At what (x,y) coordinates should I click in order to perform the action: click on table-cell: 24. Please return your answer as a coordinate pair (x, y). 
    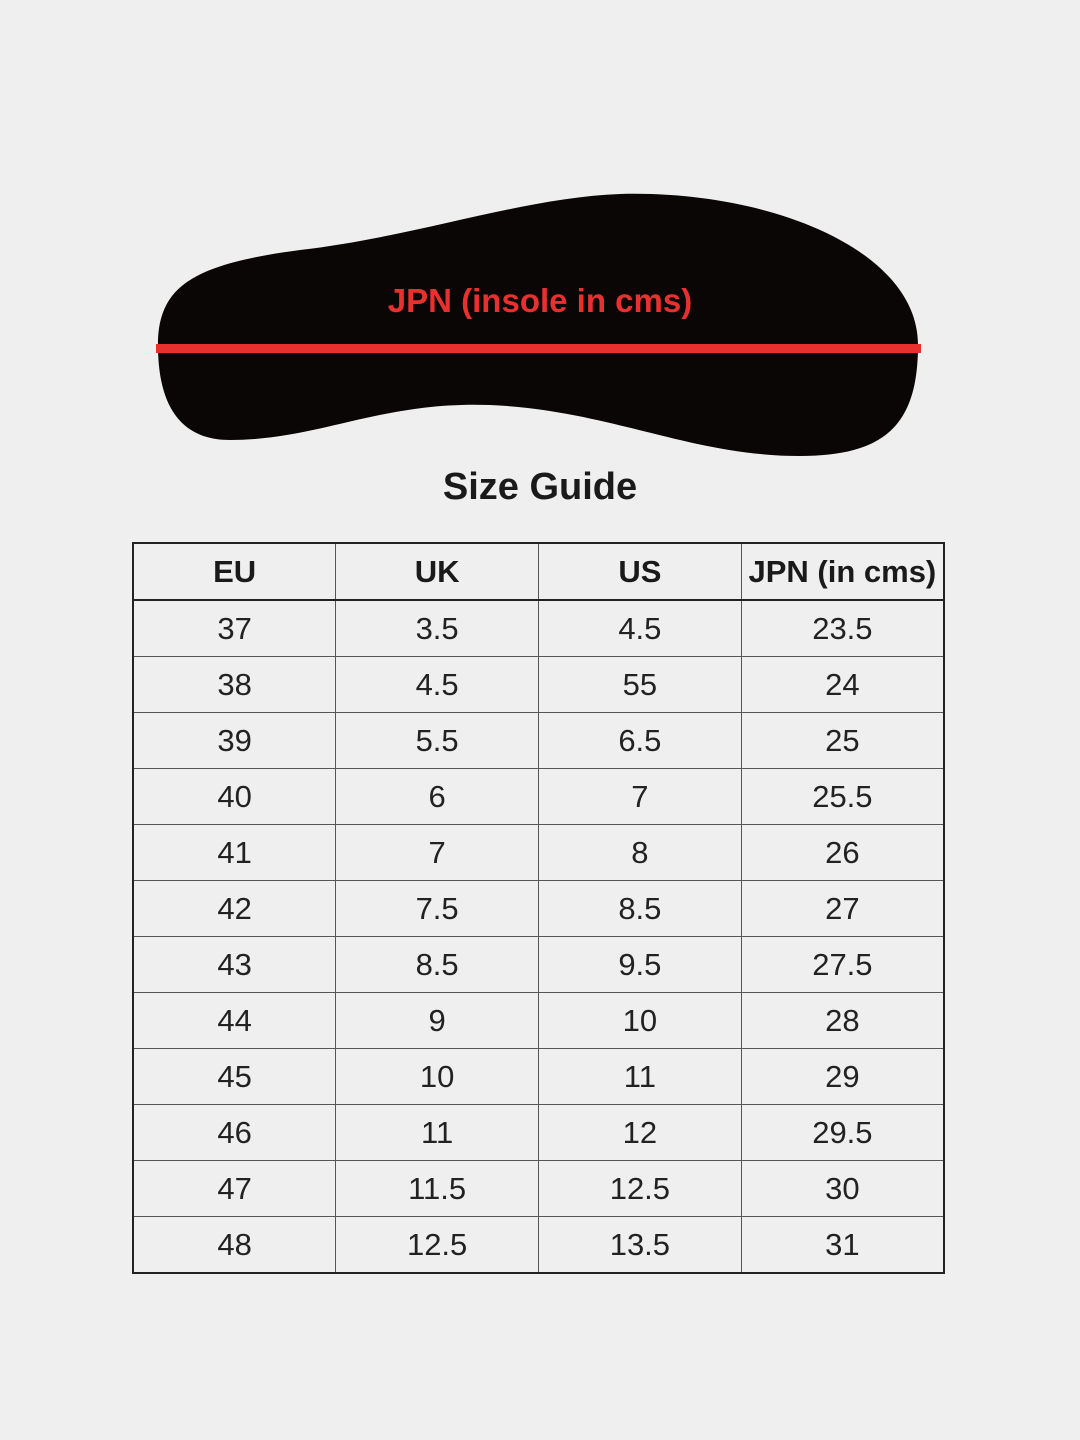
    Looking at the image, I should click on (842, 684).